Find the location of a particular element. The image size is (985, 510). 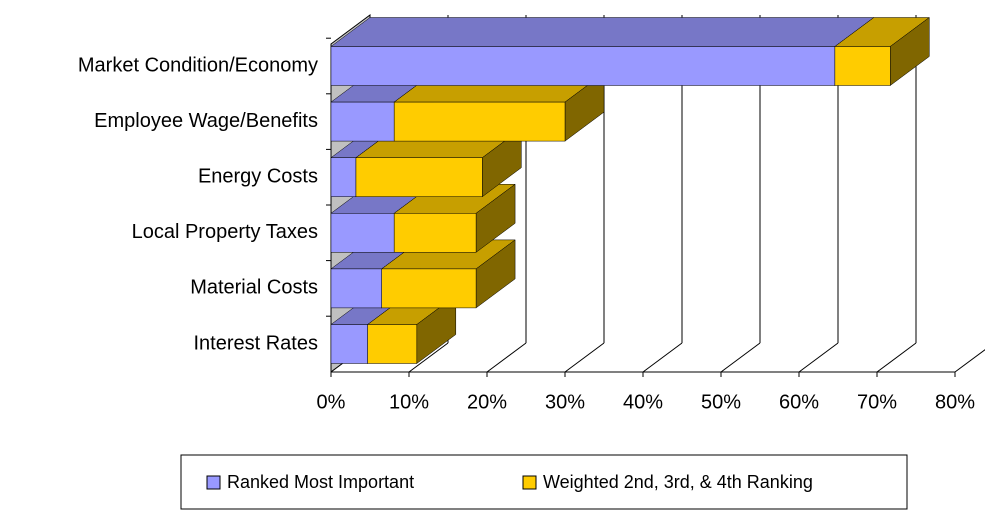

x-tick-label: 80% is located at coordinates (955, 402).